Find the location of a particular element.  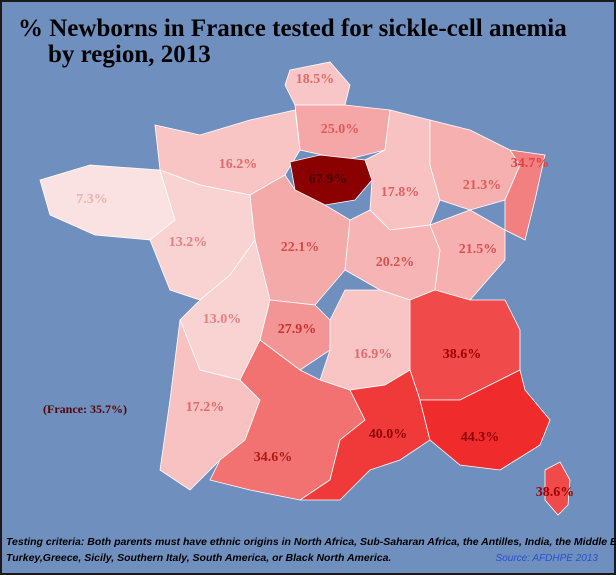

region-label: 18.5% is located at coordinates (315, 79).